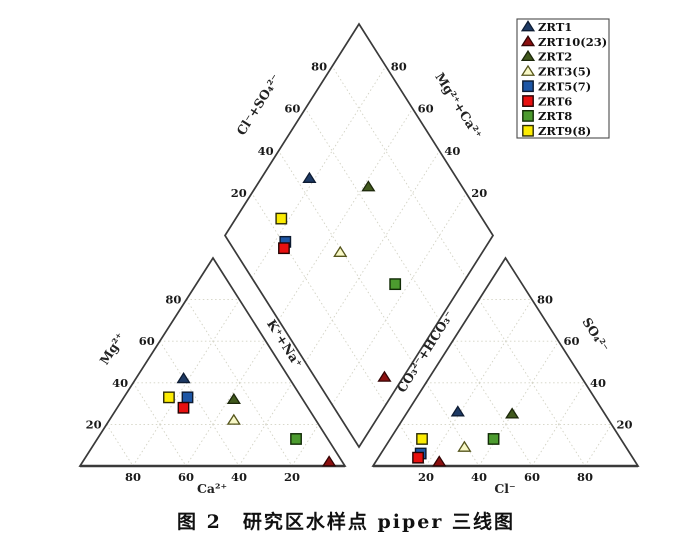  I want to click on marker-cation-ZRT3(5), so click(233, 419).